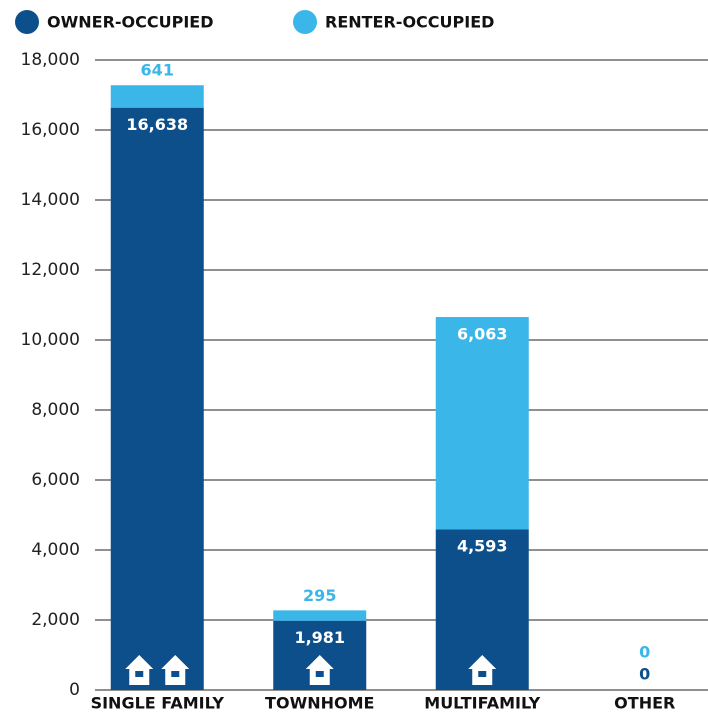 Image resolution: width=708 pixels, height=715 pixels. I want to click on value-label: 4,593, so click(482, 546).